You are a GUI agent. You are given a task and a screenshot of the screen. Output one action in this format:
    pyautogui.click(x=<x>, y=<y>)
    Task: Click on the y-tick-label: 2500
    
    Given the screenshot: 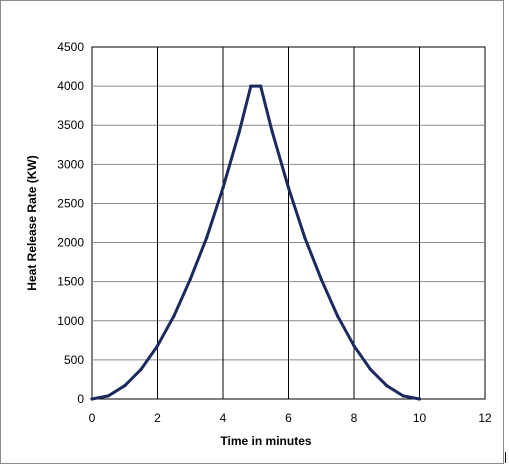 What is the action you would take?
    pyautogui.click(x=70, y=203)
    